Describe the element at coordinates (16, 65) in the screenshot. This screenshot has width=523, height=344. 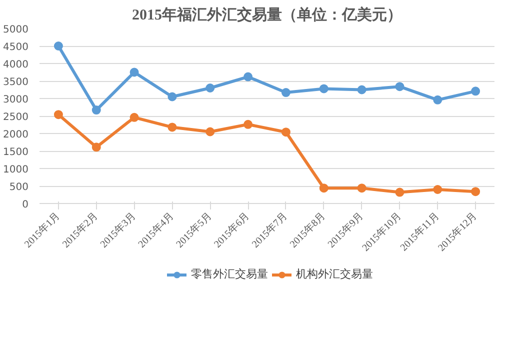
I see `y-tick-label: 4000` at that location.